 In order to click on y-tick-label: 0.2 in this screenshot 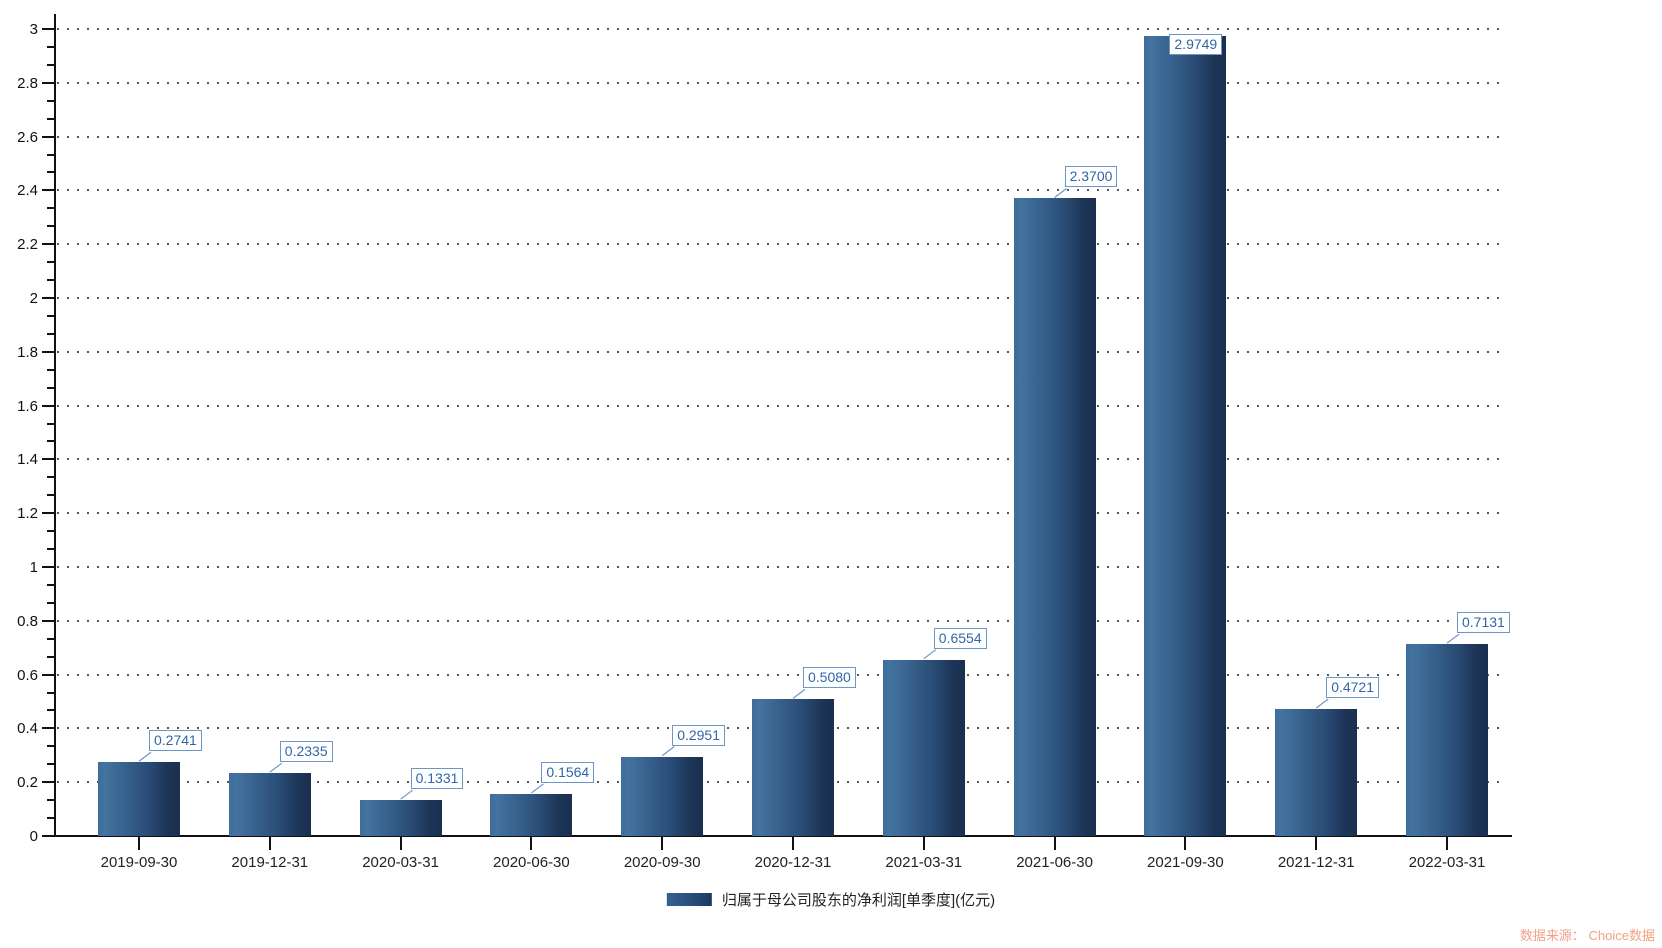, I will do `click(27, 783)`.